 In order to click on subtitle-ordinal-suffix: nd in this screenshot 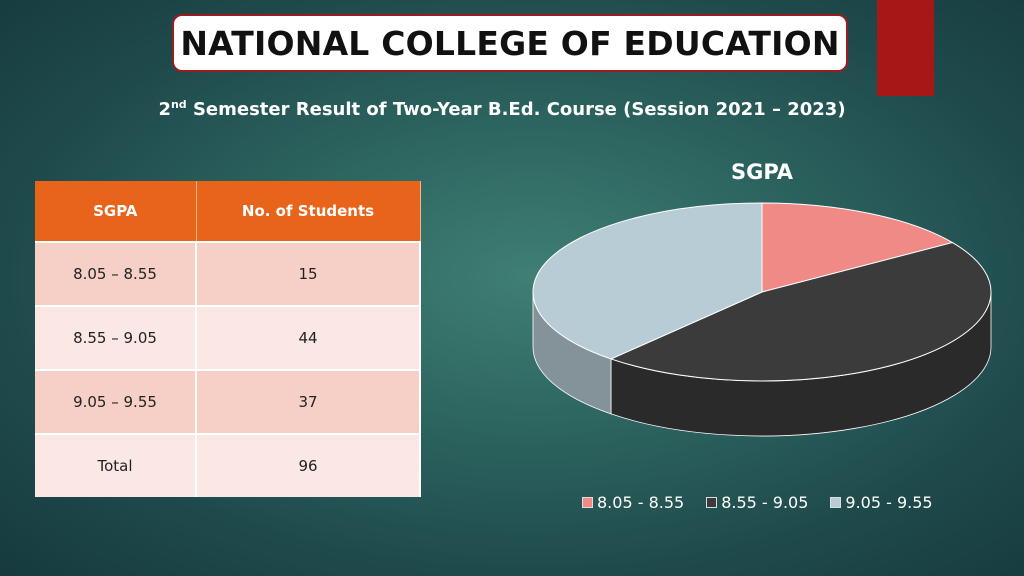, I will do `click(178, 104)`.